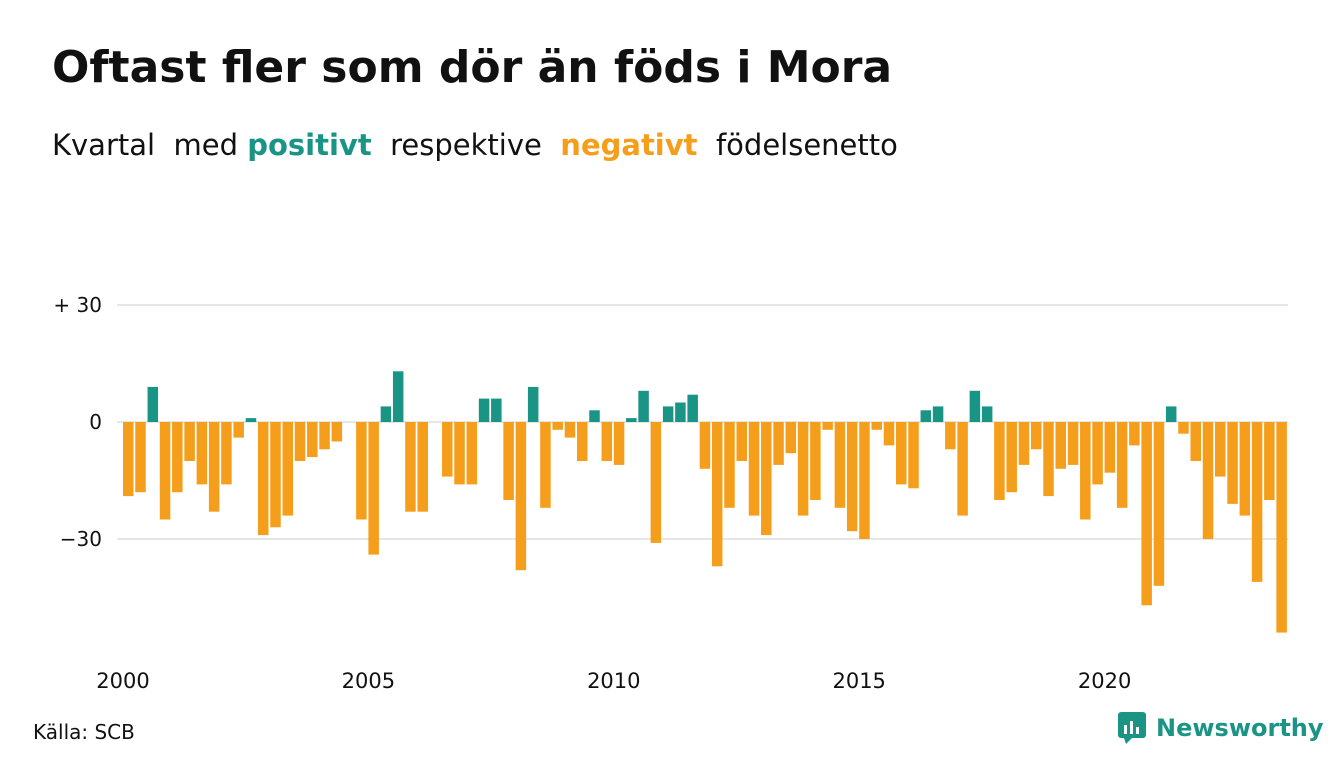 This screenshot has height=780, width=1340. Describe the element at coordinates (629, 145) in the screenshot. I see `subtitle-negative-label: negativt` at that location.